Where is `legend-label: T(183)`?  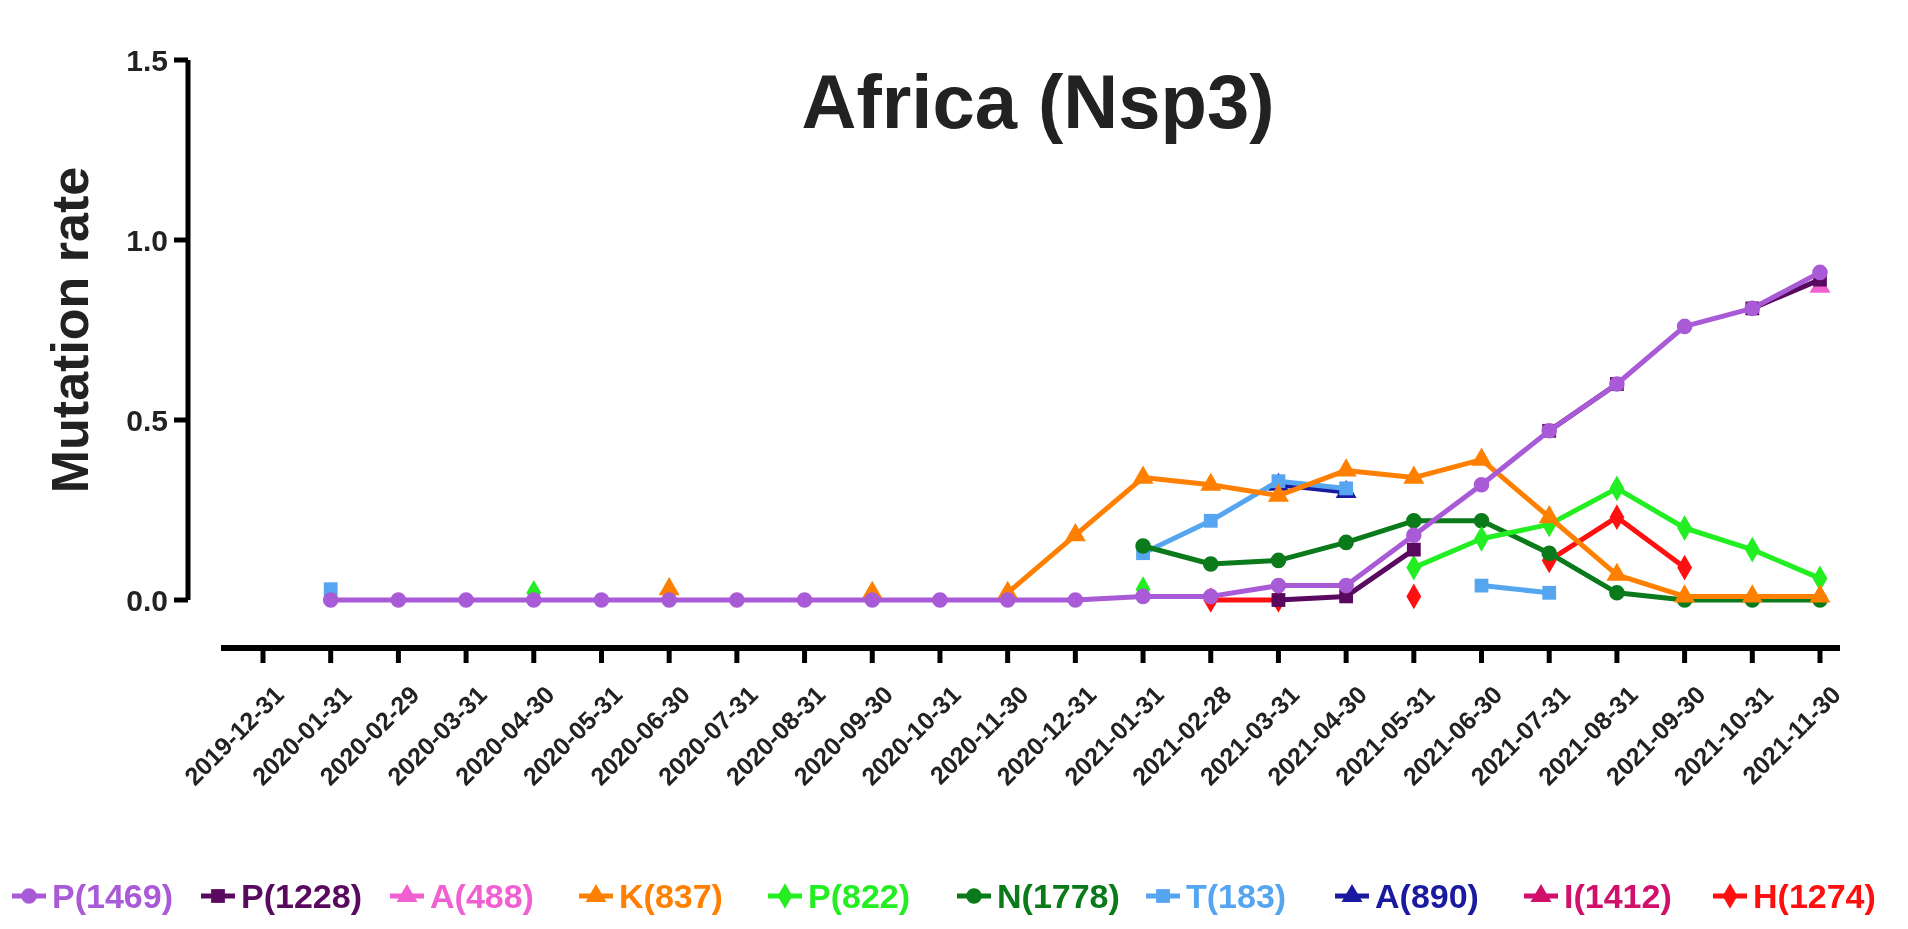
legend-label: T(183) is located at coordinates (1236, 895).